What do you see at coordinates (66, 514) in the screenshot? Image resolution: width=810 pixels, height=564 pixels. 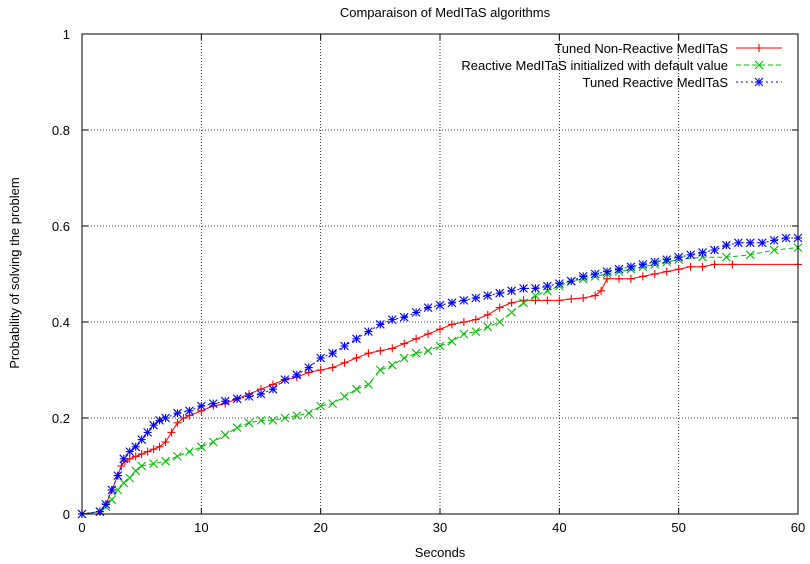 I see `y-tick-label: 0` at bounding box center [66, 514].